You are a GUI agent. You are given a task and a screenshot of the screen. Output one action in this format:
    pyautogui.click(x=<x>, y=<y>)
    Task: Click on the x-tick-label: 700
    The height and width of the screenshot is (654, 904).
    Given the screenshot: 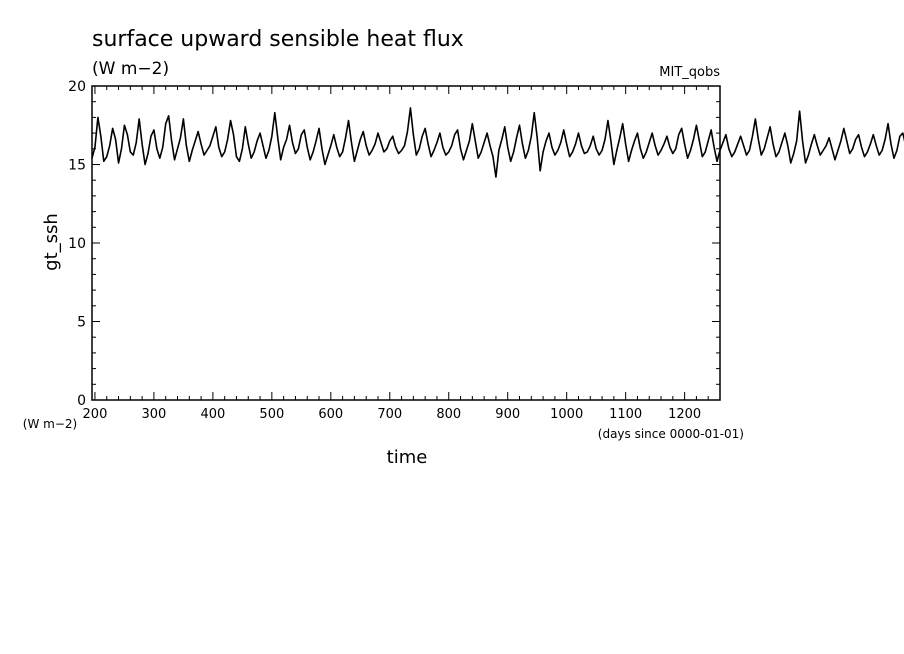 What is the action you would take?
    pyautogui.click(x=389, y=414)
    